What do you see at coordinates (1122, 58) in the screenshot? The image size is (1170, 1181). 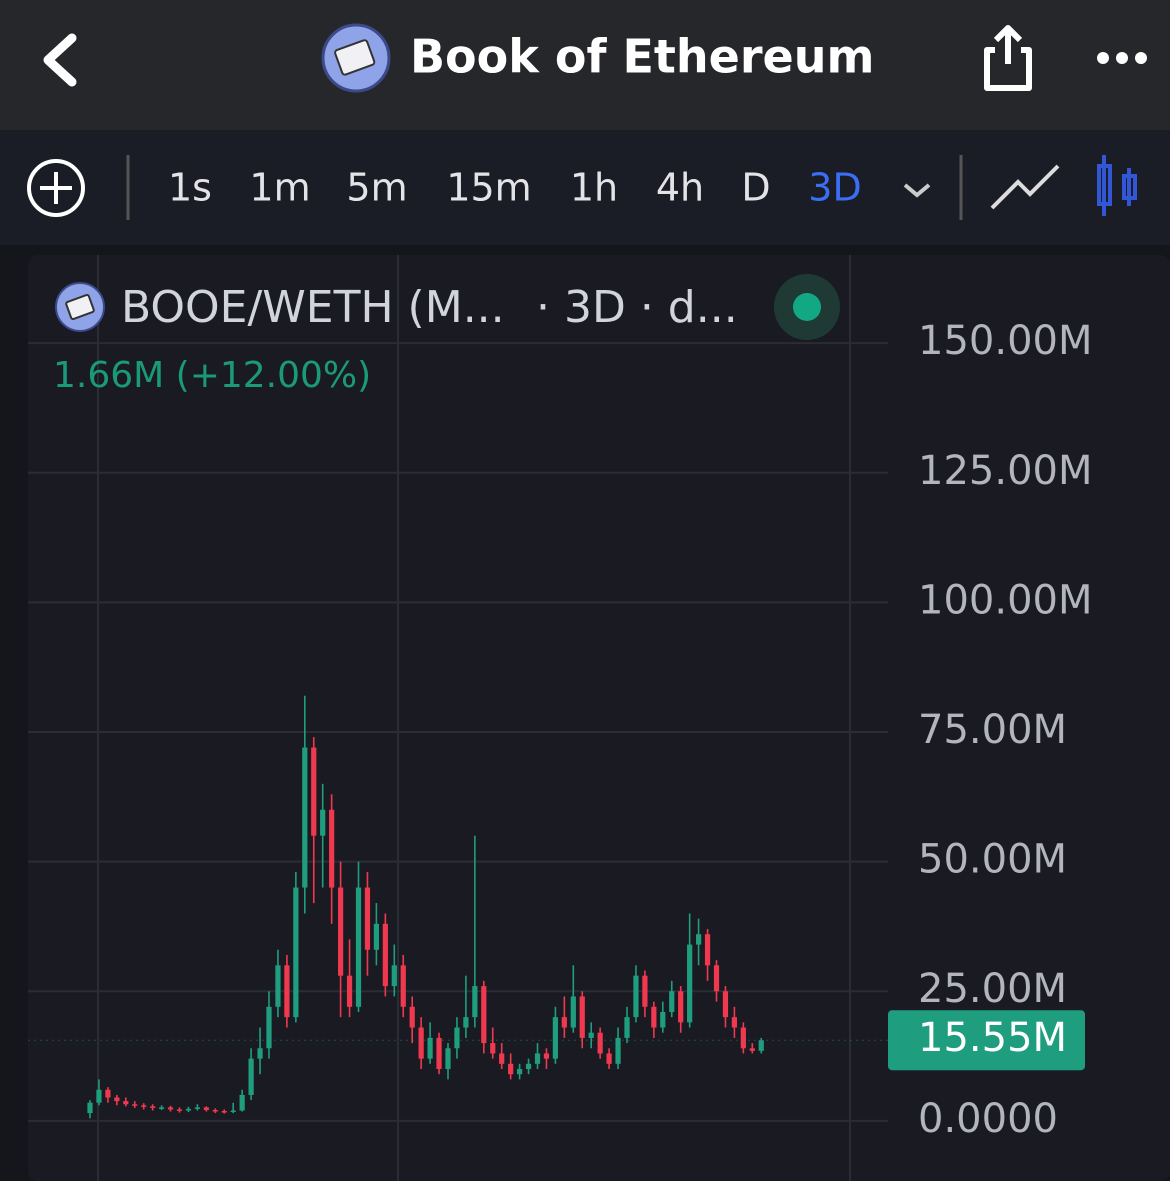 I see `more-button` at bounding box center [1122, 58].